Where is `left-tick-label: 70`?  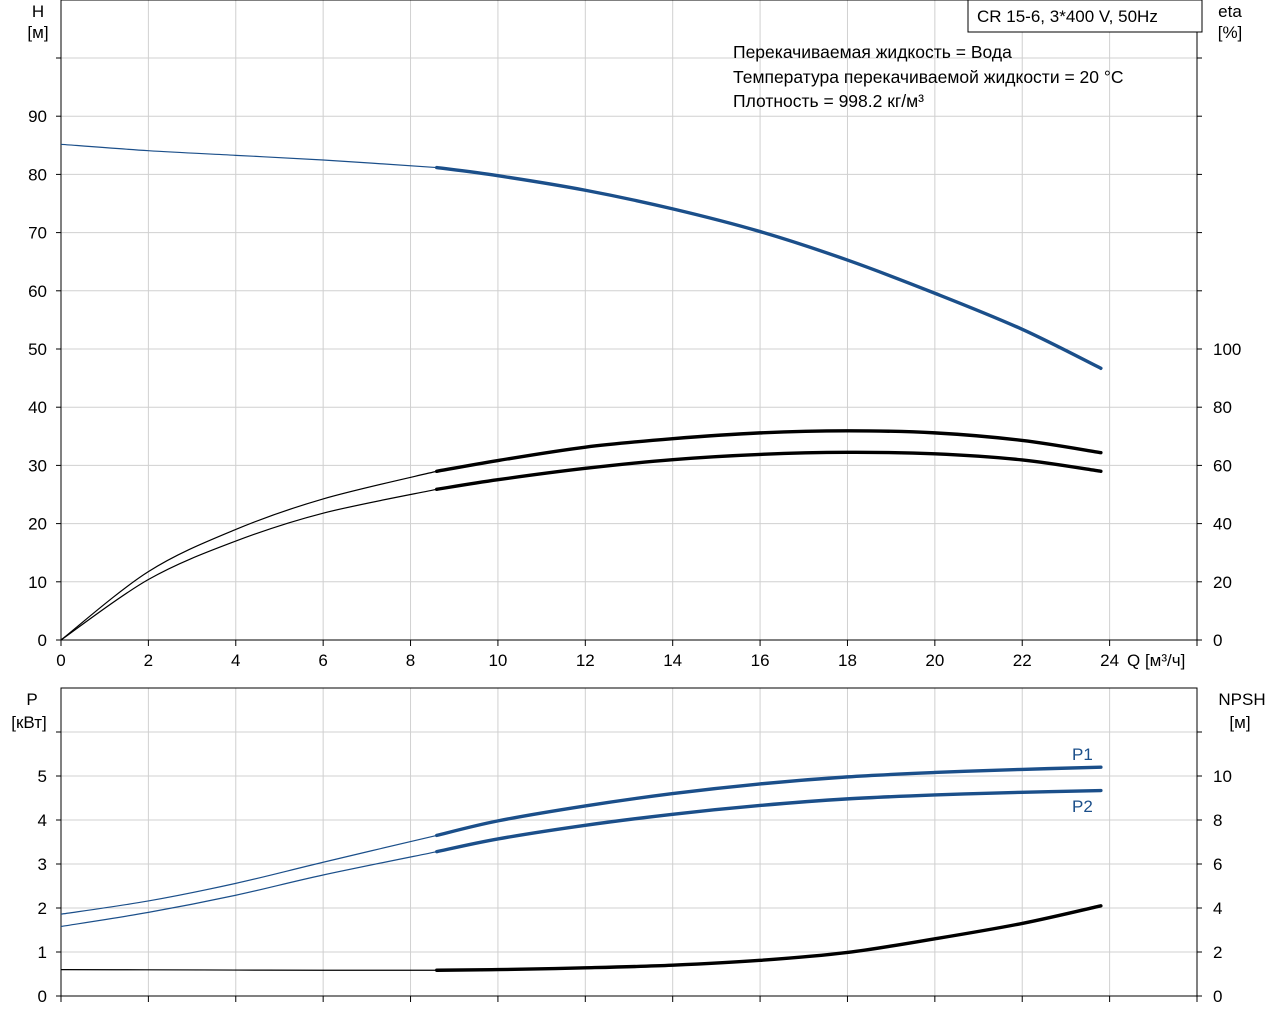
left-tick-label: 70 is located at coordinates (37, 233).